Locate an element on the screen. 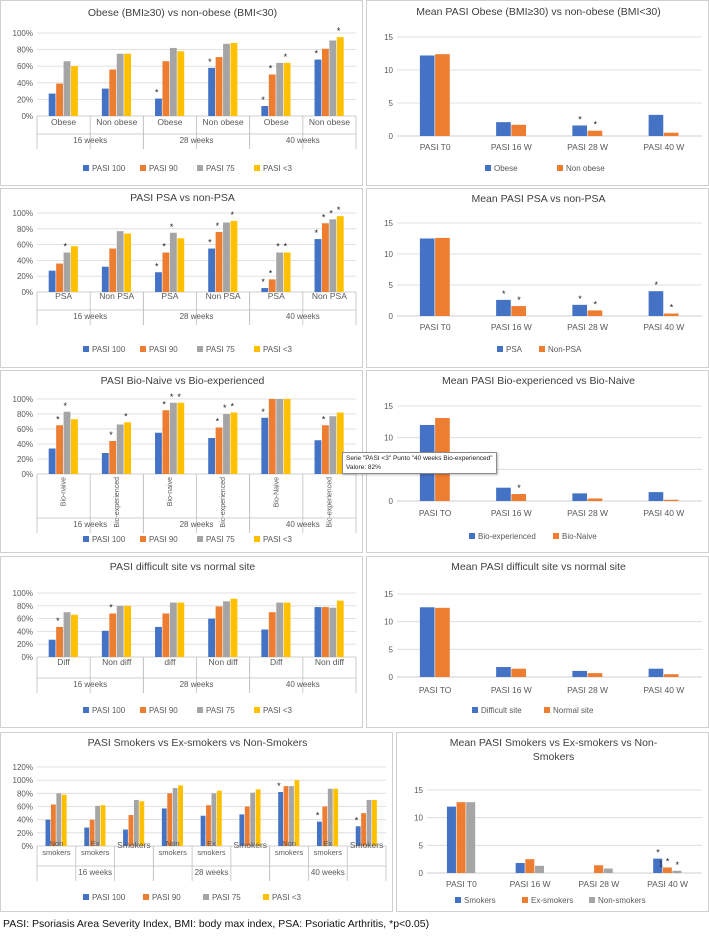 This screenshot has width=709, height=939. chart-title: Mean PASI Bio-experienced vs Bio-Naive is located at coordinates (538, 381).